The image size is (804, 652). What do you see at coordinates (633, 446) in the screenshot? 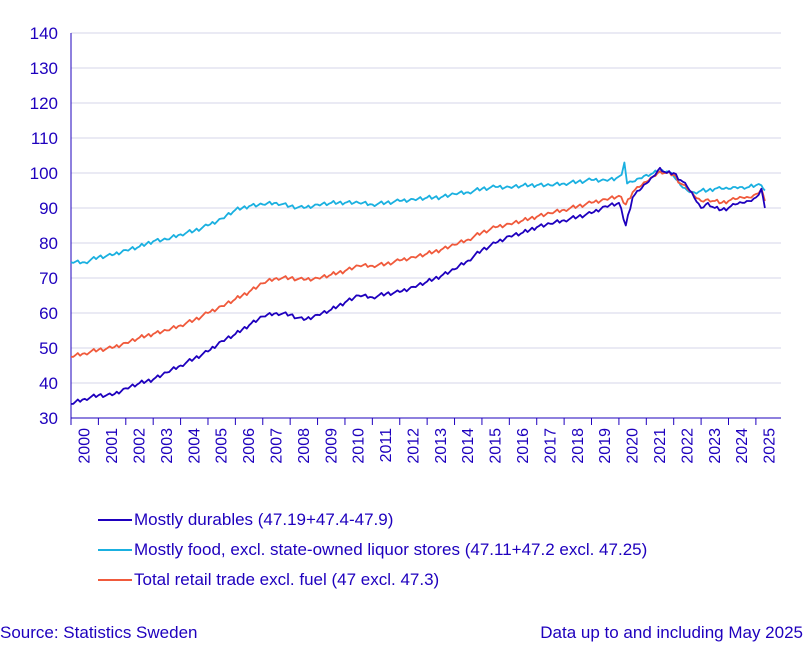
I see `x-tick-label: 2020` at bounding box center [633, 446].